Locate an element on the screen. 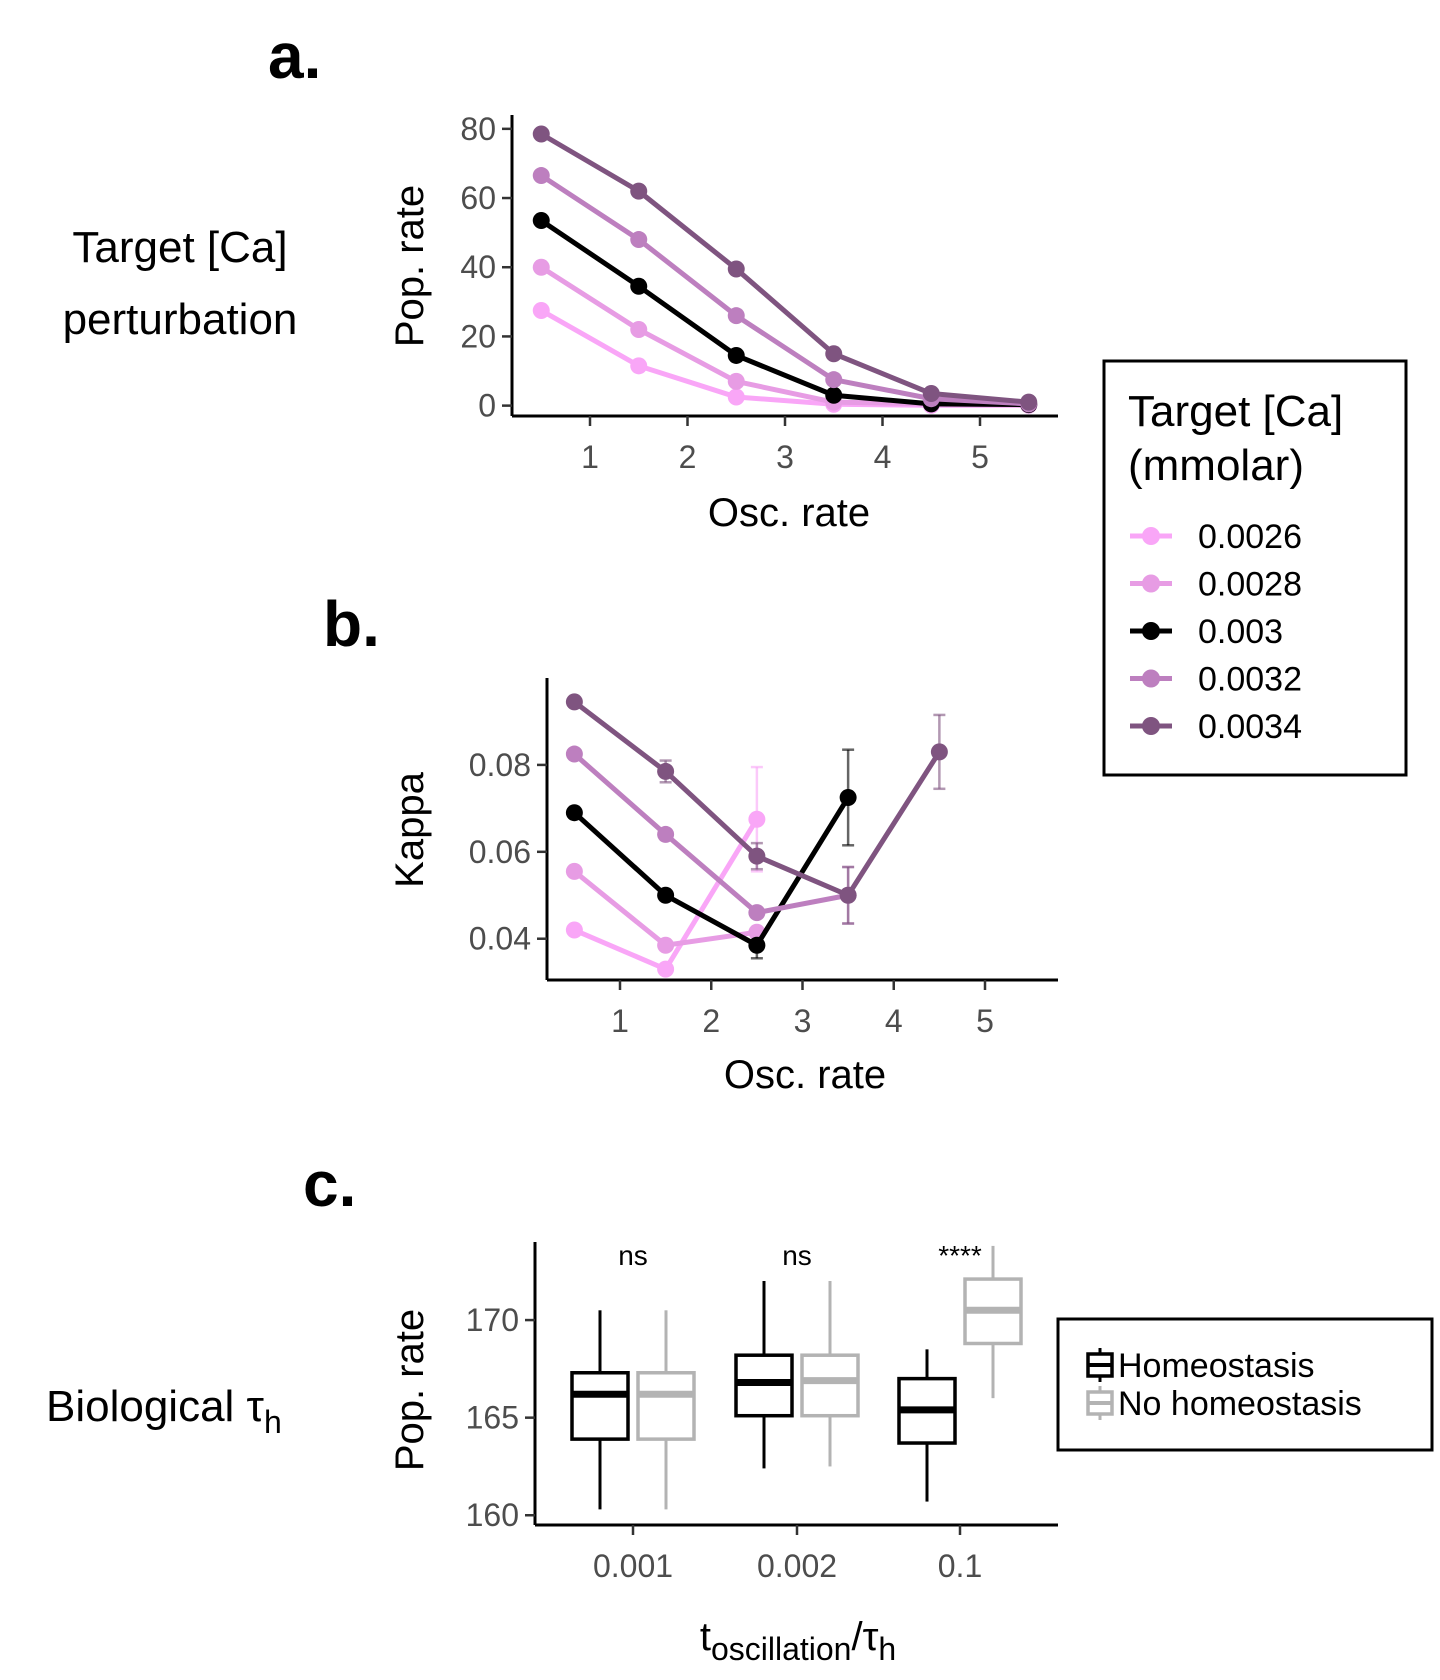 The width and height of the screenshot is (1440, 1680). legend-key-point-0.0032 is located at coordinates (1151, 678).